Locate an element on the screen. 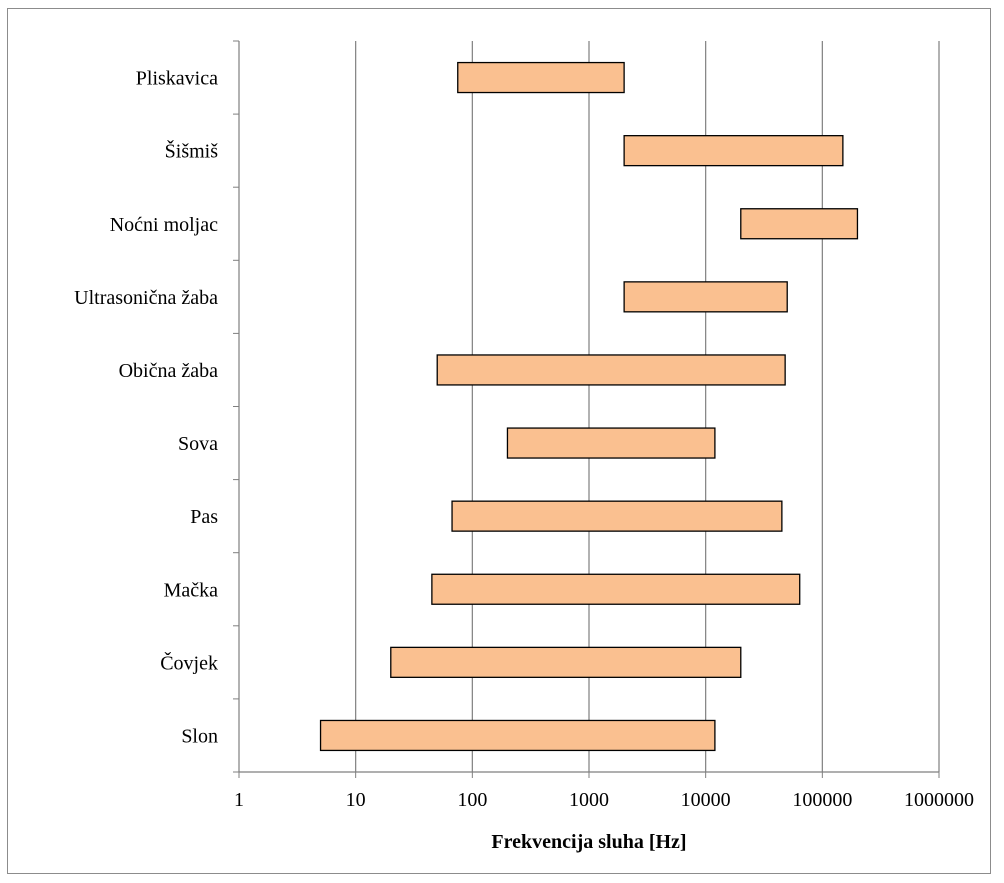 The height and width of the screenshot is (883, 1004). x-tick-label: 1 is located at coordinates (239, 800).